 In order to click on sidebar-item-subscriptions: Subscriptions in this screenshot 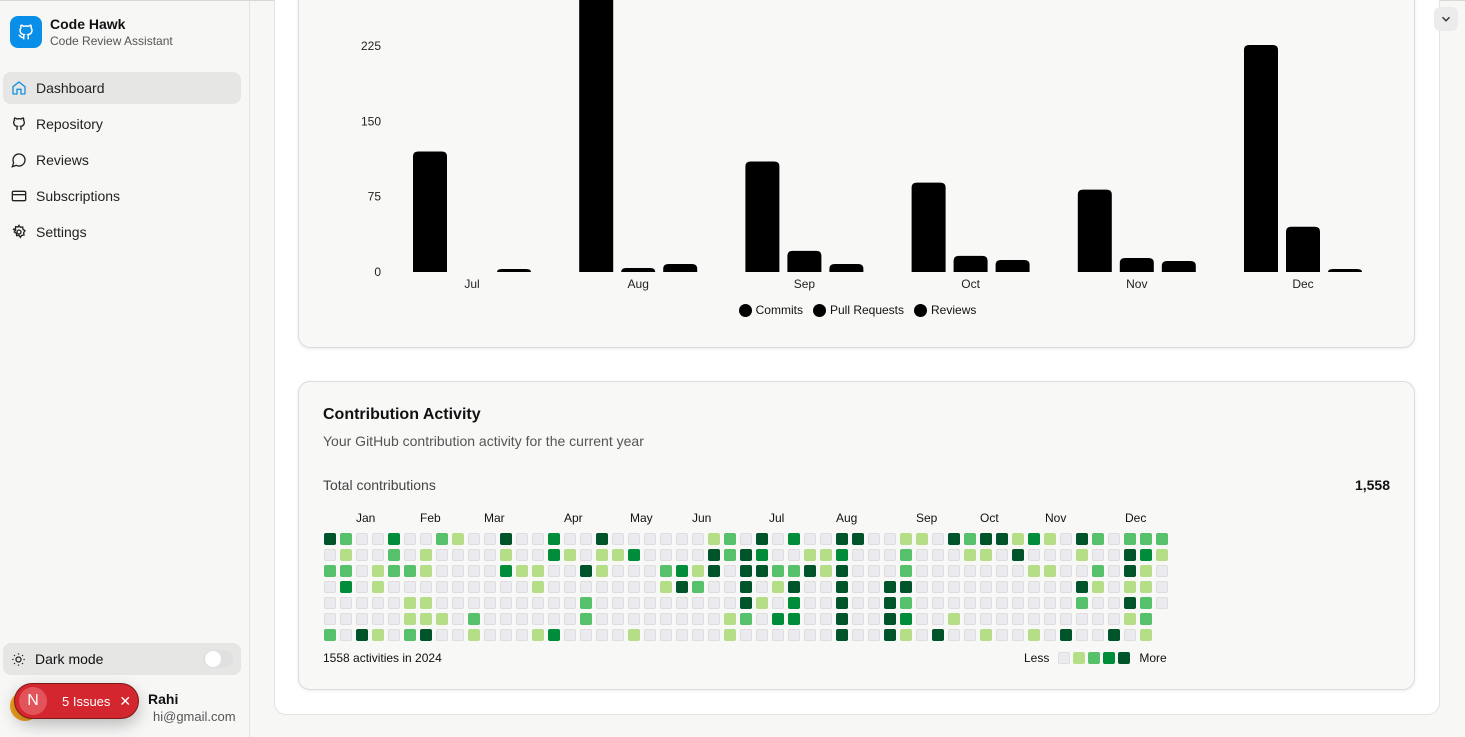, I will do `click(122, 196)`.